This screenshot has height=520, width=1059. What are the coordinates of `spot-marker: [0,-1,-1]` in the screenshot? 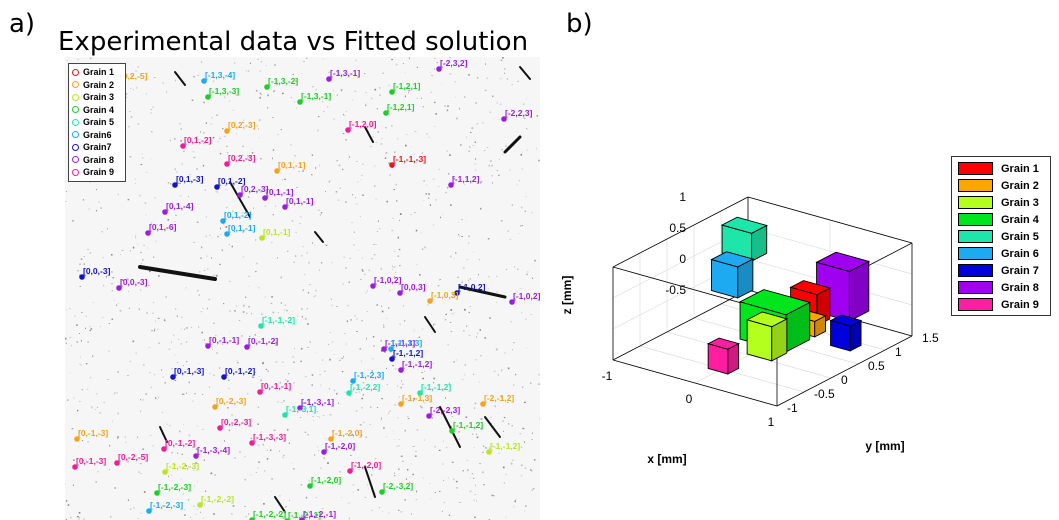 It's located at (222, 342).